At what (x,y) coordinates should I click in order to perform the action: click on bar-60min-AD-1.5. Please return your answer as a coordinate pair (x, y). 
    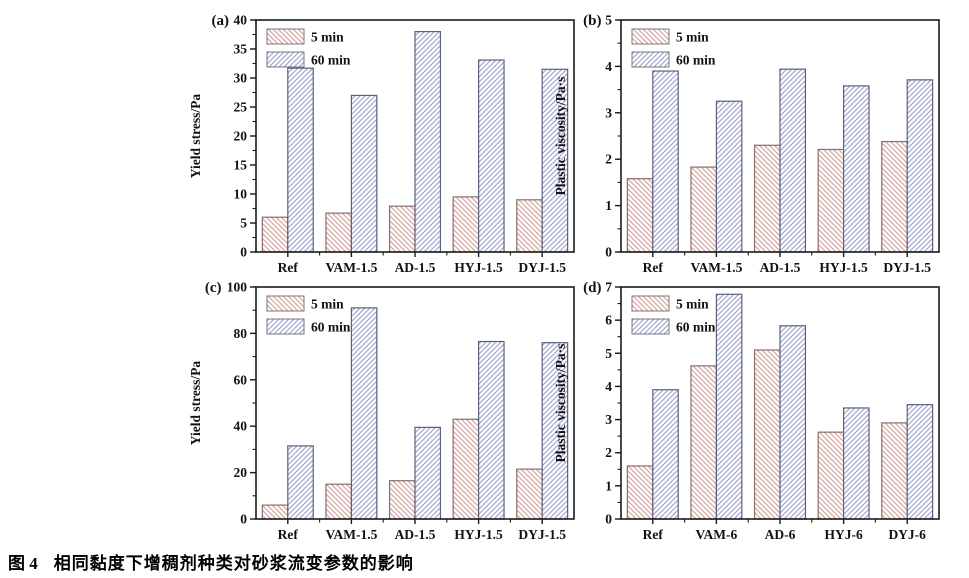
    Looking at the image, I should click on (793, 160).